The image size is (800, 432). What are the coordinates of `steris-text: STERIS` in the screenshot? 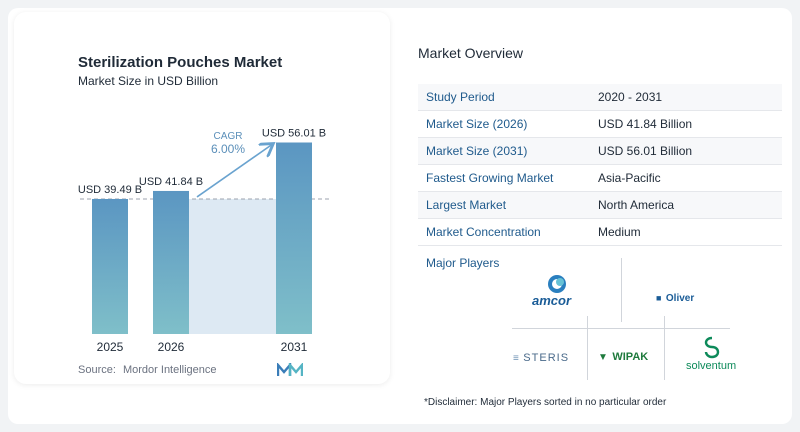 It's located at (546, 358).